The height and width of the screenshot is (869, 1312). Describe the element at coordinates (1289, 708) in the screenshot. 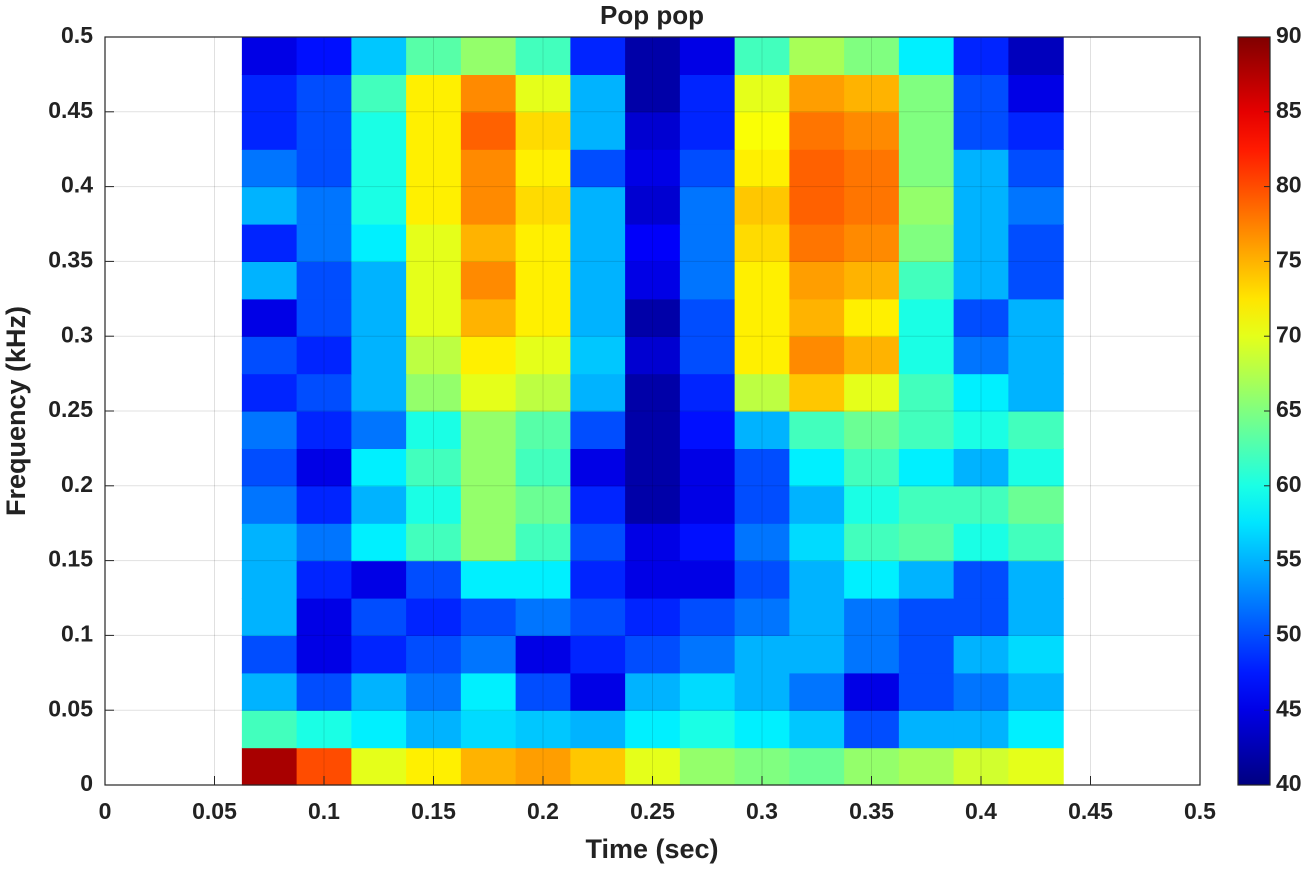

I see `colorbar-tick-label: 45` at that location.